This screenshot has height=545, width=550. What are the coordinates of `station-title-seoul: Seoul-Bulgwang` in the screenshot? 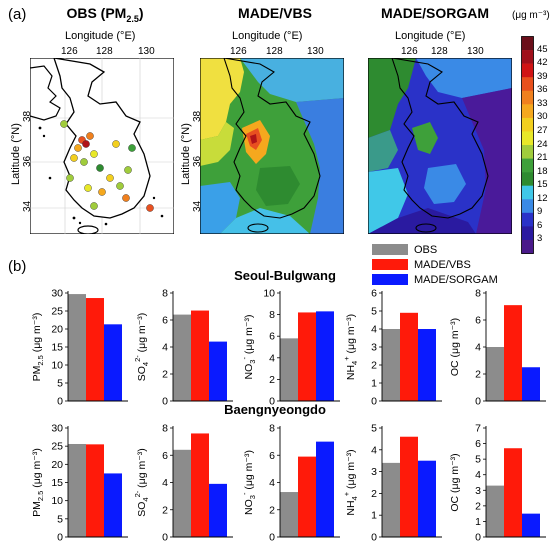 It's located at (285, 275).